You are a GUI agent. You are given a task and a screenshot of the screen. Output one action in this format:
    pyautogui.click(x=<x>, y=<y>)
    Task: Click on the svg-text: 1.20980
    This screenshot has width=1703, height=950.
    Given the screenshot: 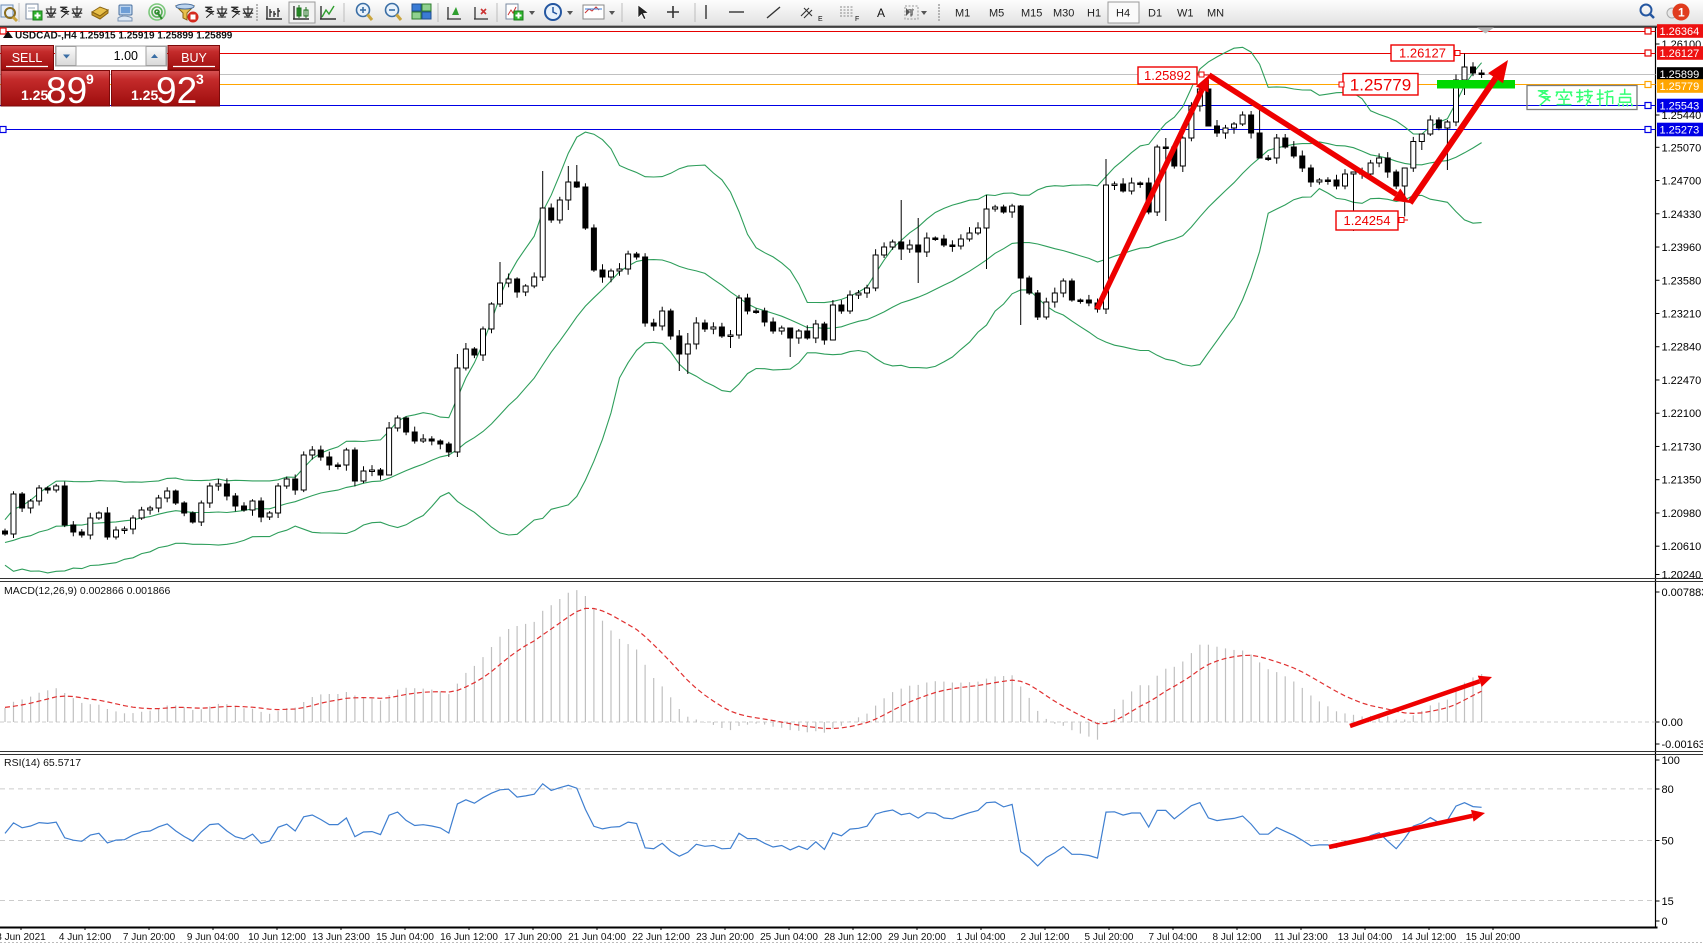 What is the action you would take?
    pyautogui.click(x=1682, y=514)
    